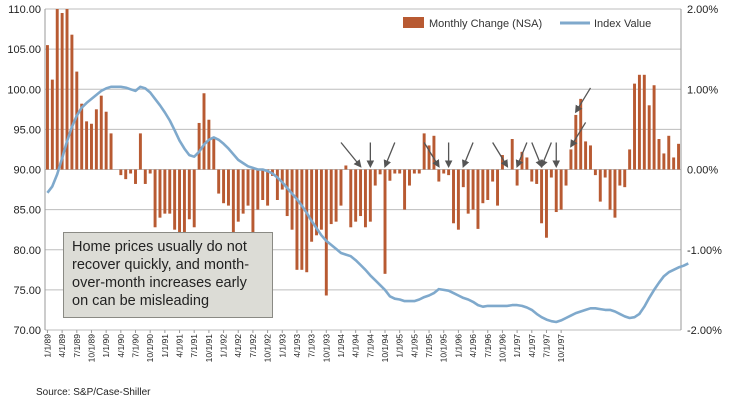  I want to click on x-tick-label: 10/1/90, so click(150, 348).